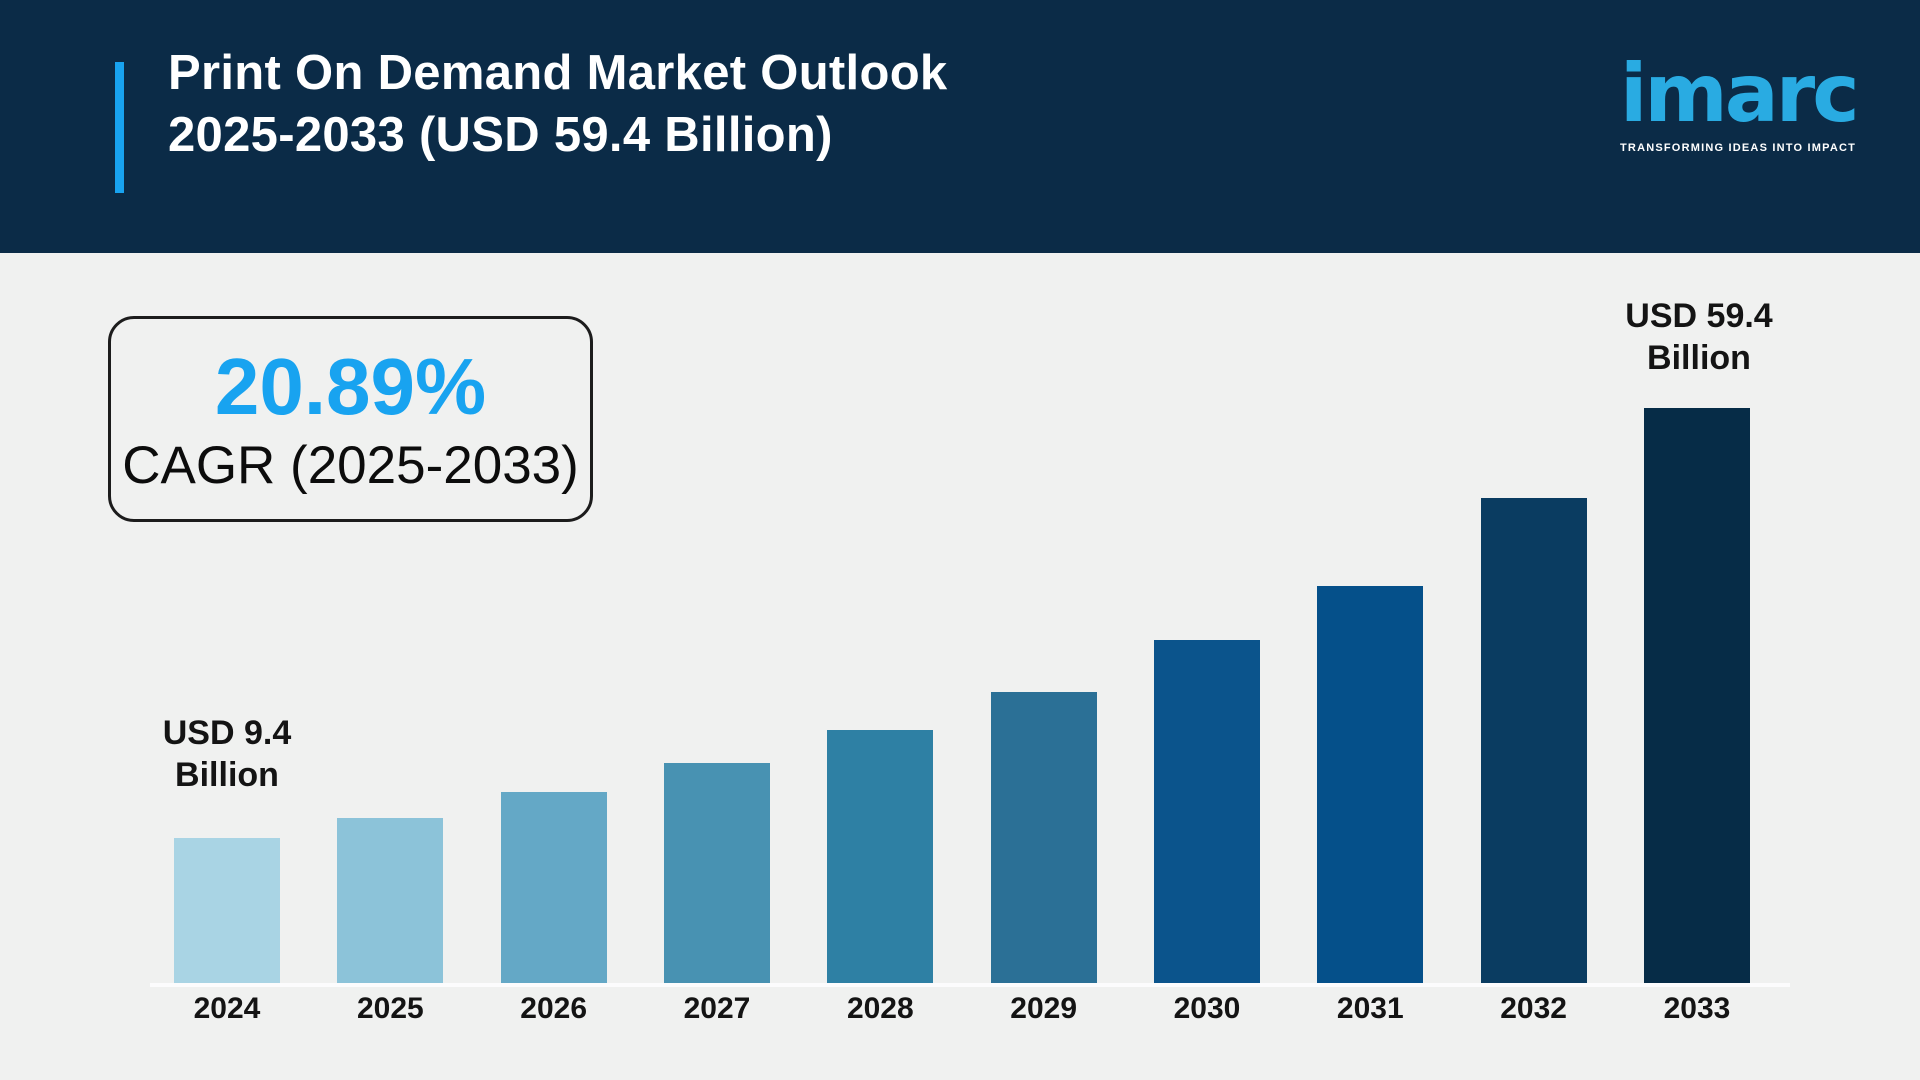  I want to click on bar-2029, so click(1043, 837).